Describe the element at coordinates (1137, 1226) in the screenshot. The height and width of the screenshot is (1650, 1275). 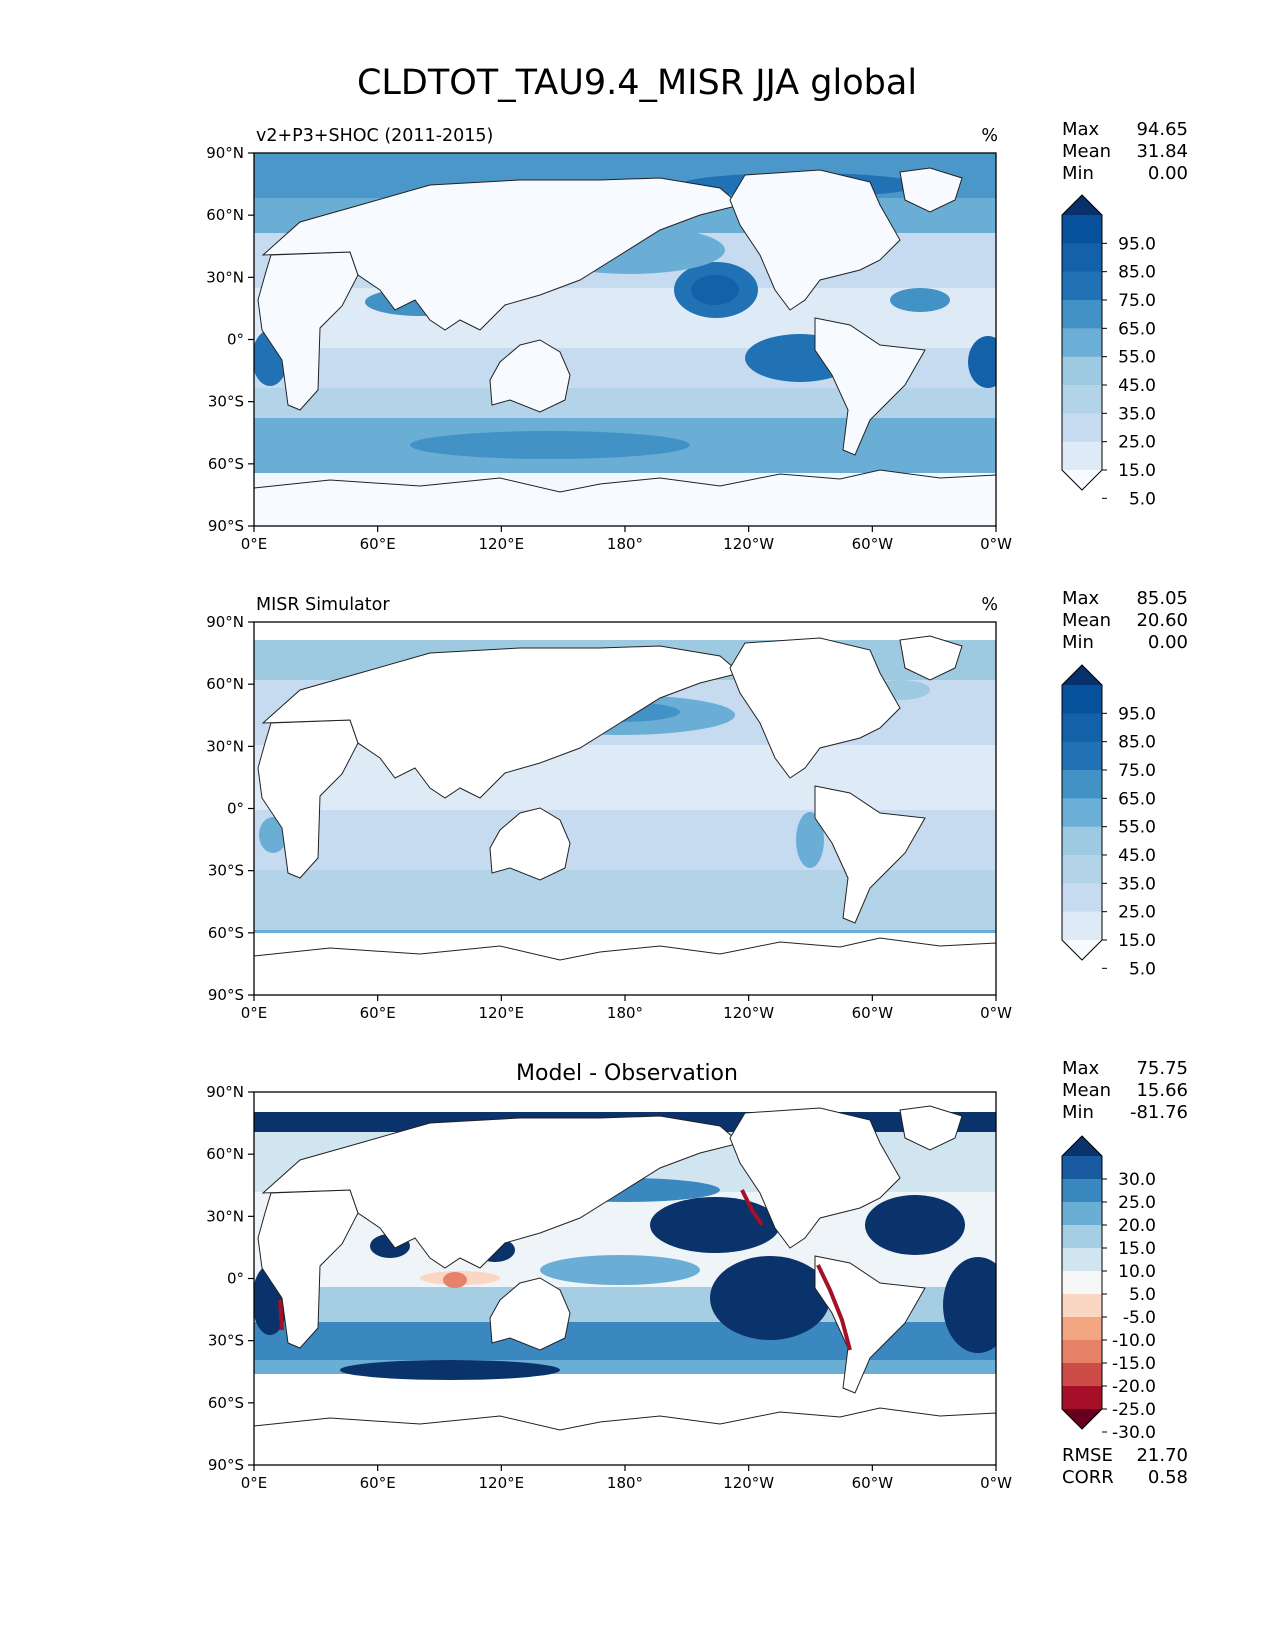
I see `colorbar-tick-label: 20.0` at that location.